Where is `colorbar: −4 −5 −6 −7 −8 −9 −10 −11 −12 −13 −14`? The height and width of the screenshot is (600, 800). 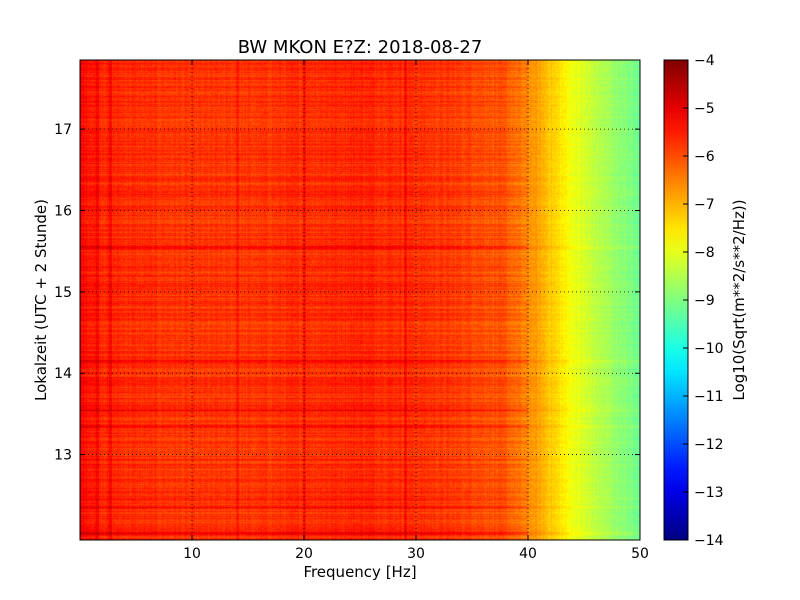
colorbar: −4 −5 −6 −7 −8 −9 −10 −11 −12 −13 −14 is located at coordinates (693, 301).